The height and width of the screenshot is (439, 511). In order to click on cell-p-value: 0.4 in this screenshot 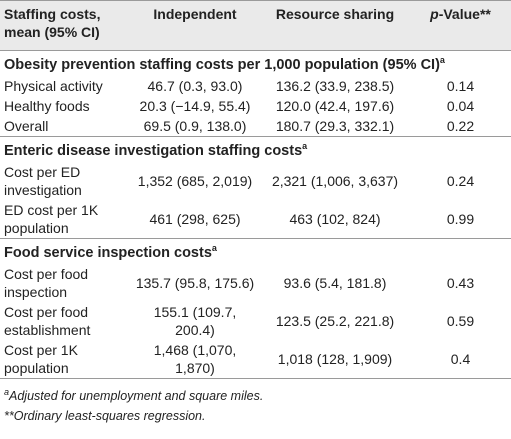, I will do `click(460, 359)`.